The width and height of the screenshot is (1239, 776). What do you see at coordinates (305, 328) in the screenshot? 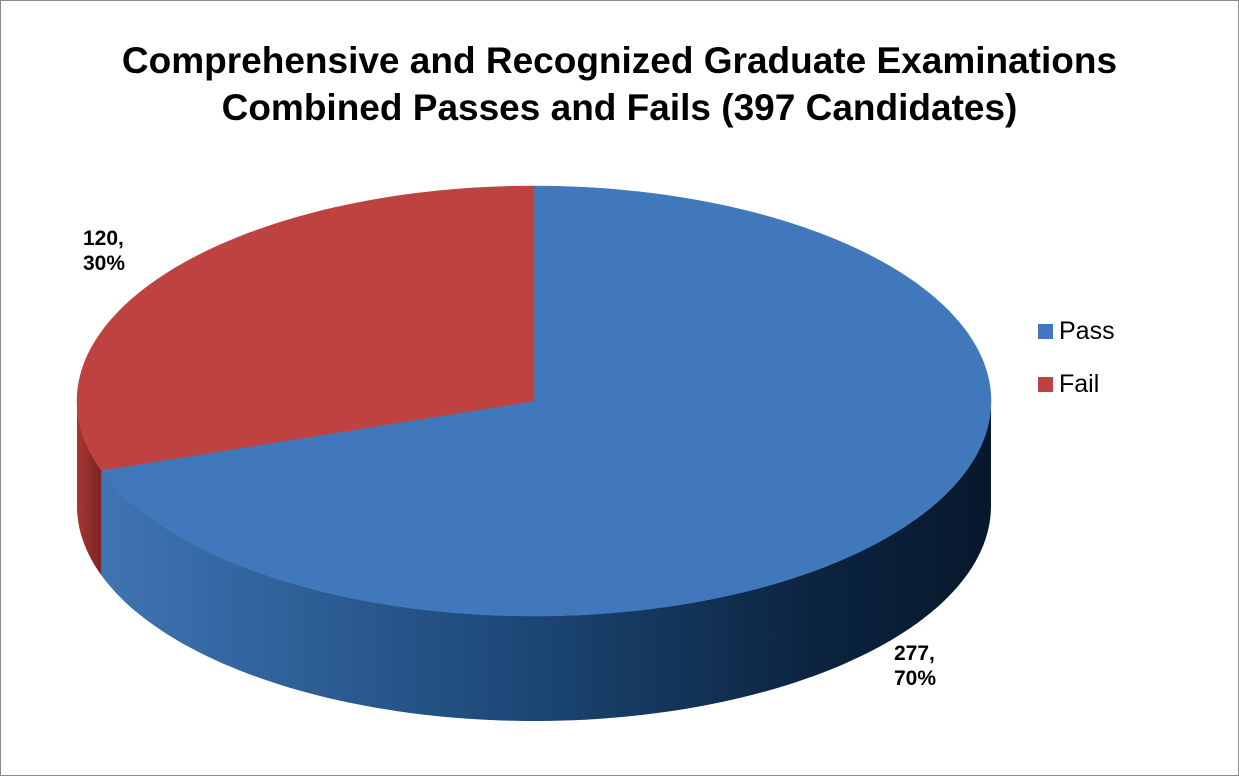
I see `slice-top` at bounding box center [305, 328].